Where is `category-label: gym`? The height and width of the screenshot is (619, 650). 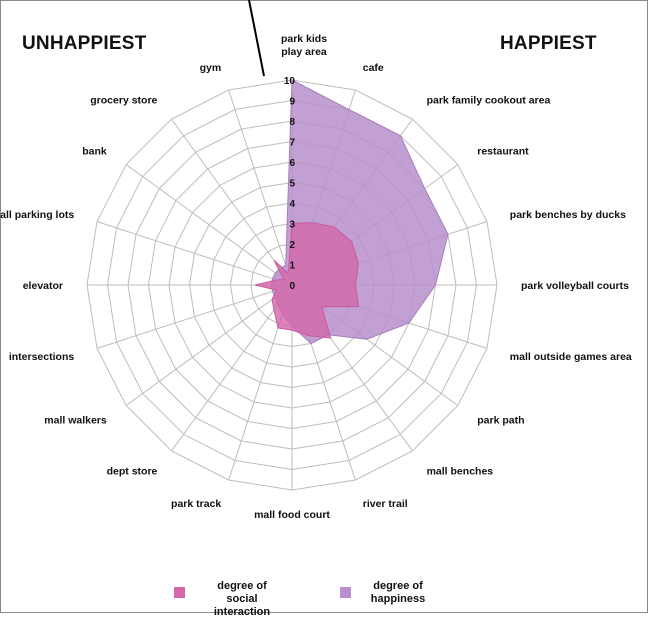
category-label: gym is located at coordinates (211, 68).